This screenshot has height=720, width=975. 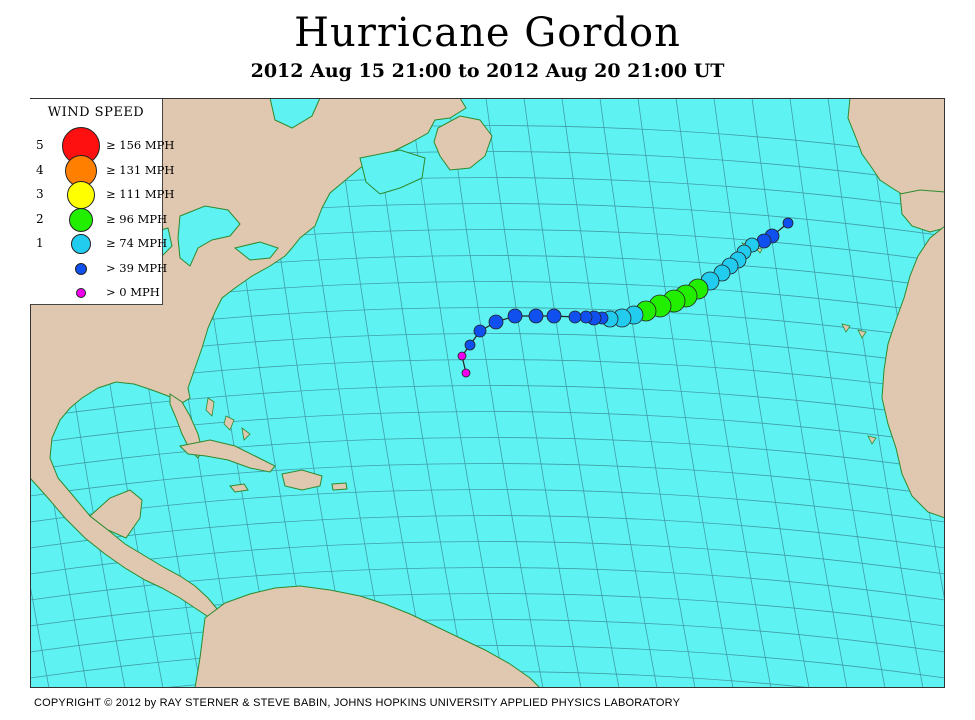 What do you see at coordinates (913, 372) in the screenshot?
I see `land-africa` at bounding box center [913, 372].